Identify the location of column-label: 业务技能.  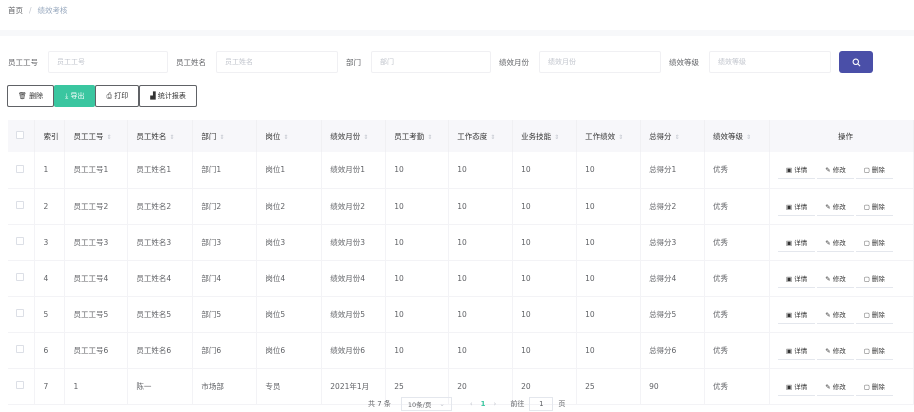
(536, 136).